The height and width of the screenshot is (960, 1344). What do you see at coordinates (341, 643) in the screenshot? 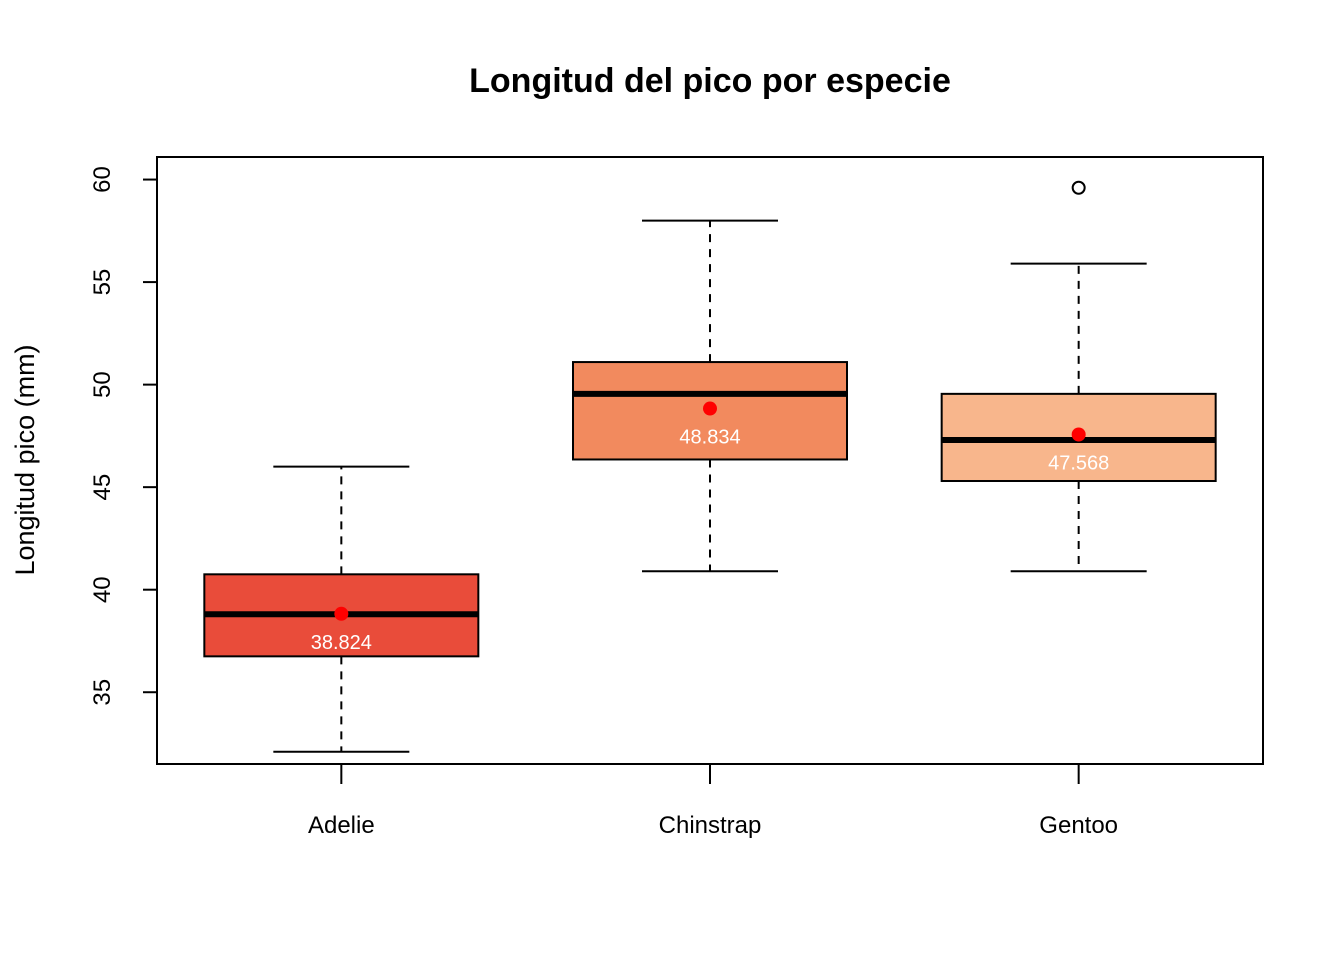
I see `mean-label: 38.824` at bounding box center [341, 643].